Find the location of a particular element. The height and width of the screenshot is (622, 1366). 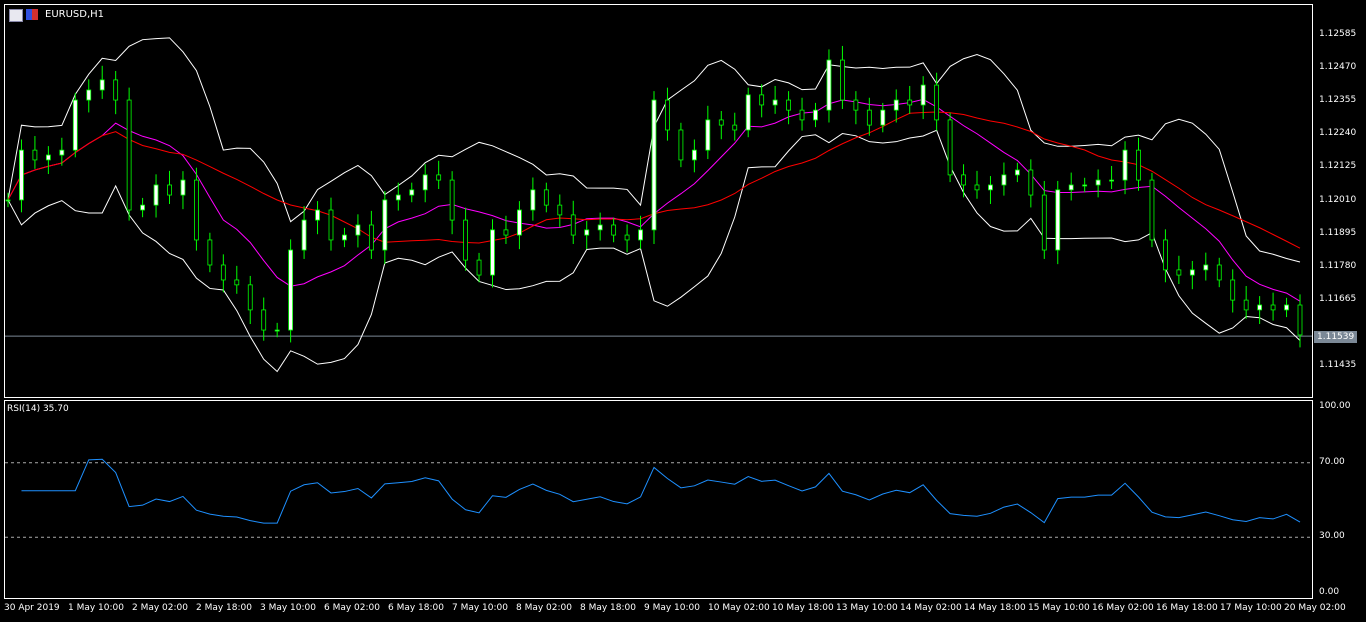

chart-properties-icon is located at coordinates (16, 15).